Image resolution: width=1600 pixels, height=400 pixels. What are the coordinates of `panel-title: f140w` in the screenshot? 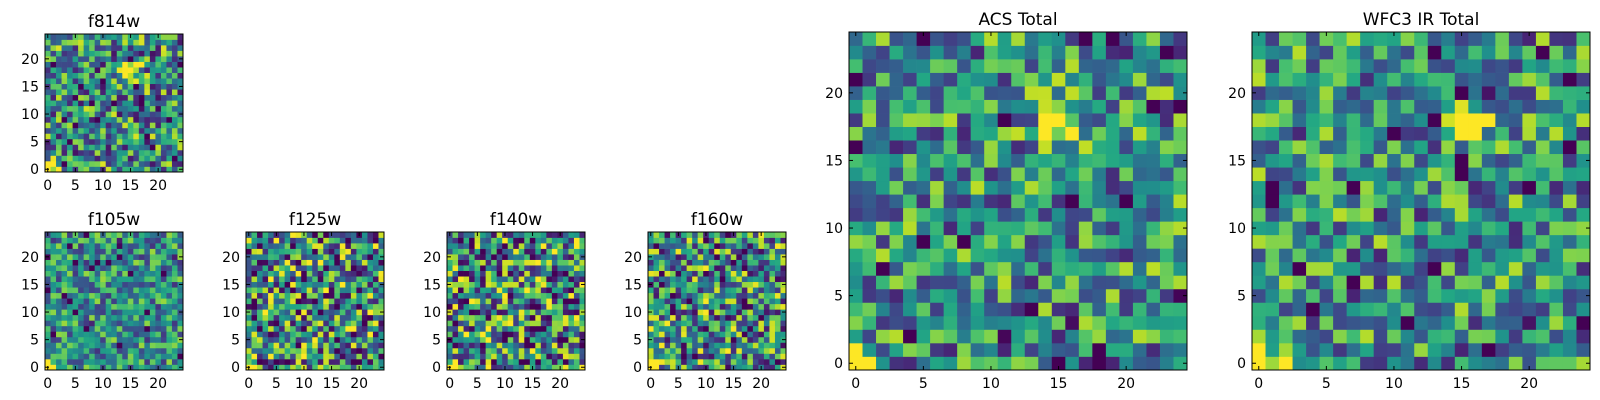 It's located at (516, 220).